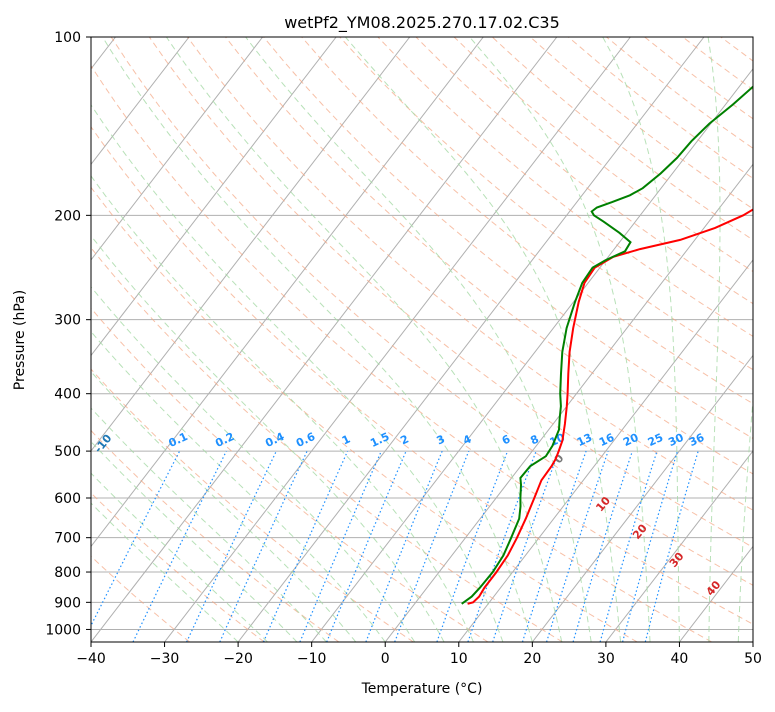  What do you see at coordinates (67, 38) in the screenshot?
I see `y-tick-label: 100` at bounding box center [67, 38].